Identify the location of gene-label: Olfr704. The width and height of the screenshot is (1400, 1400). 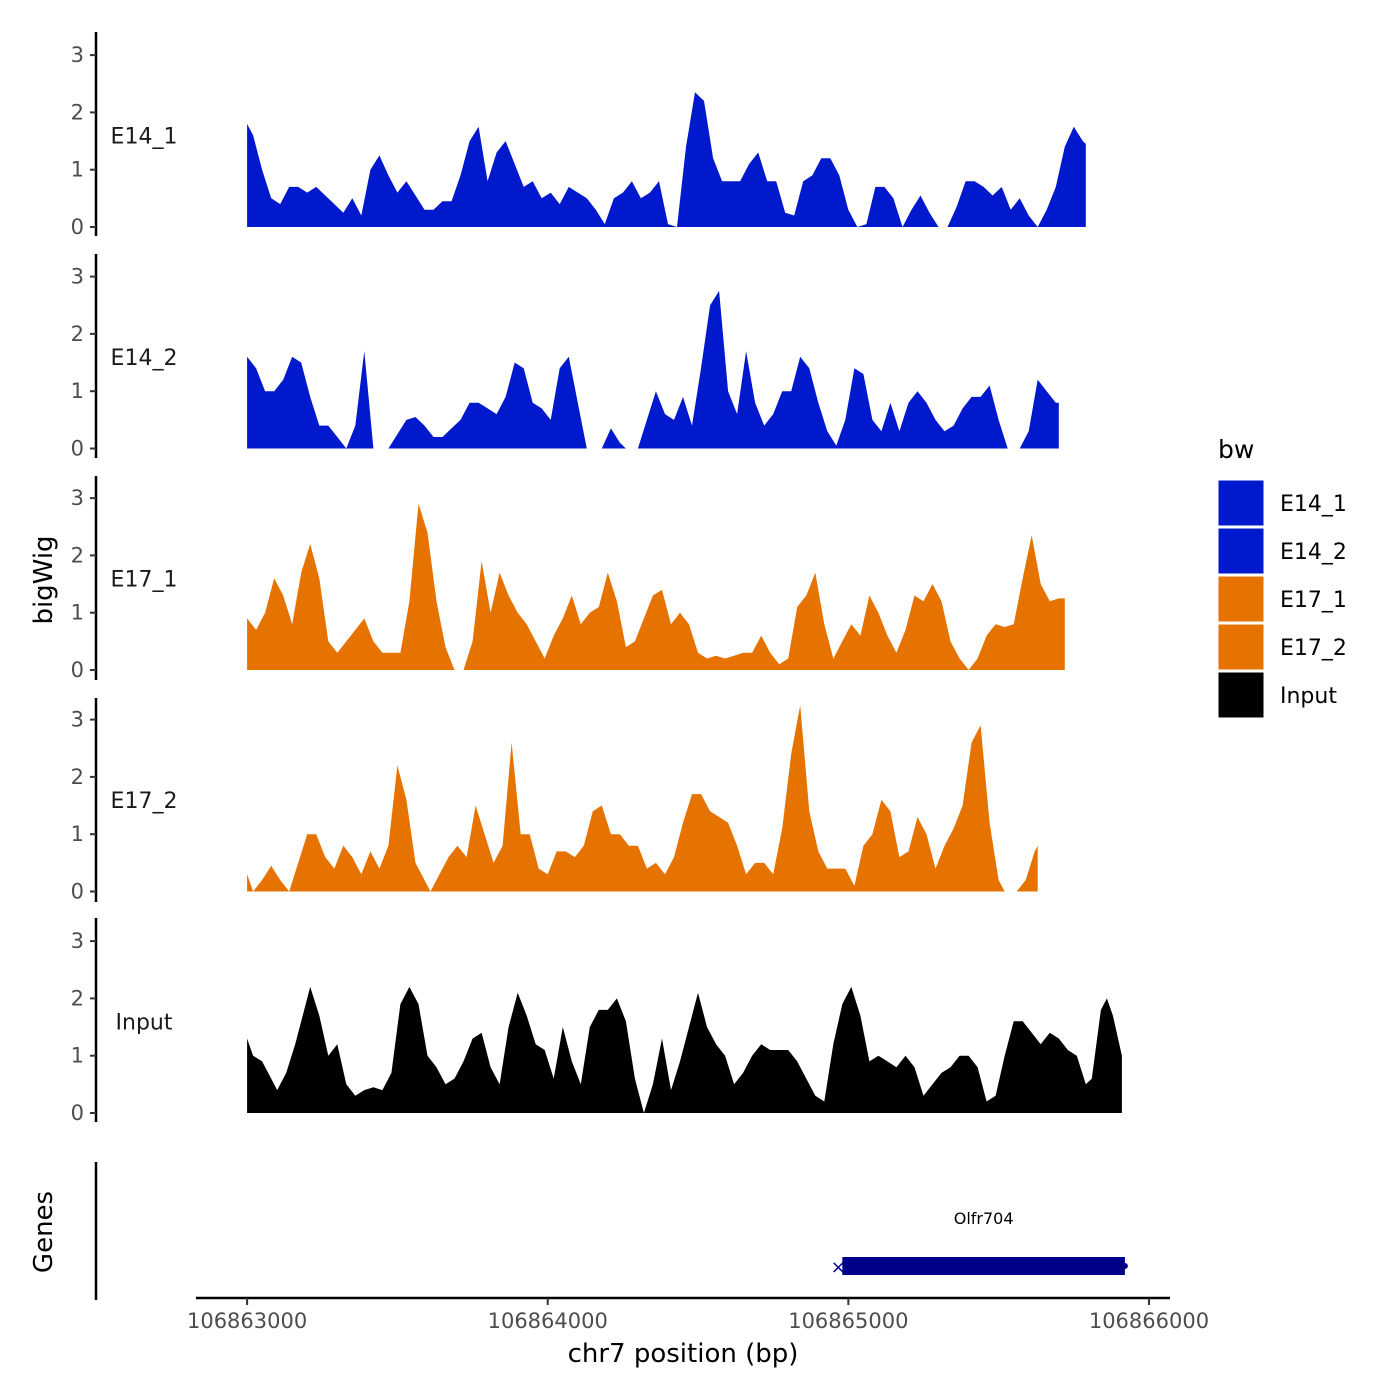
(984, 1218).